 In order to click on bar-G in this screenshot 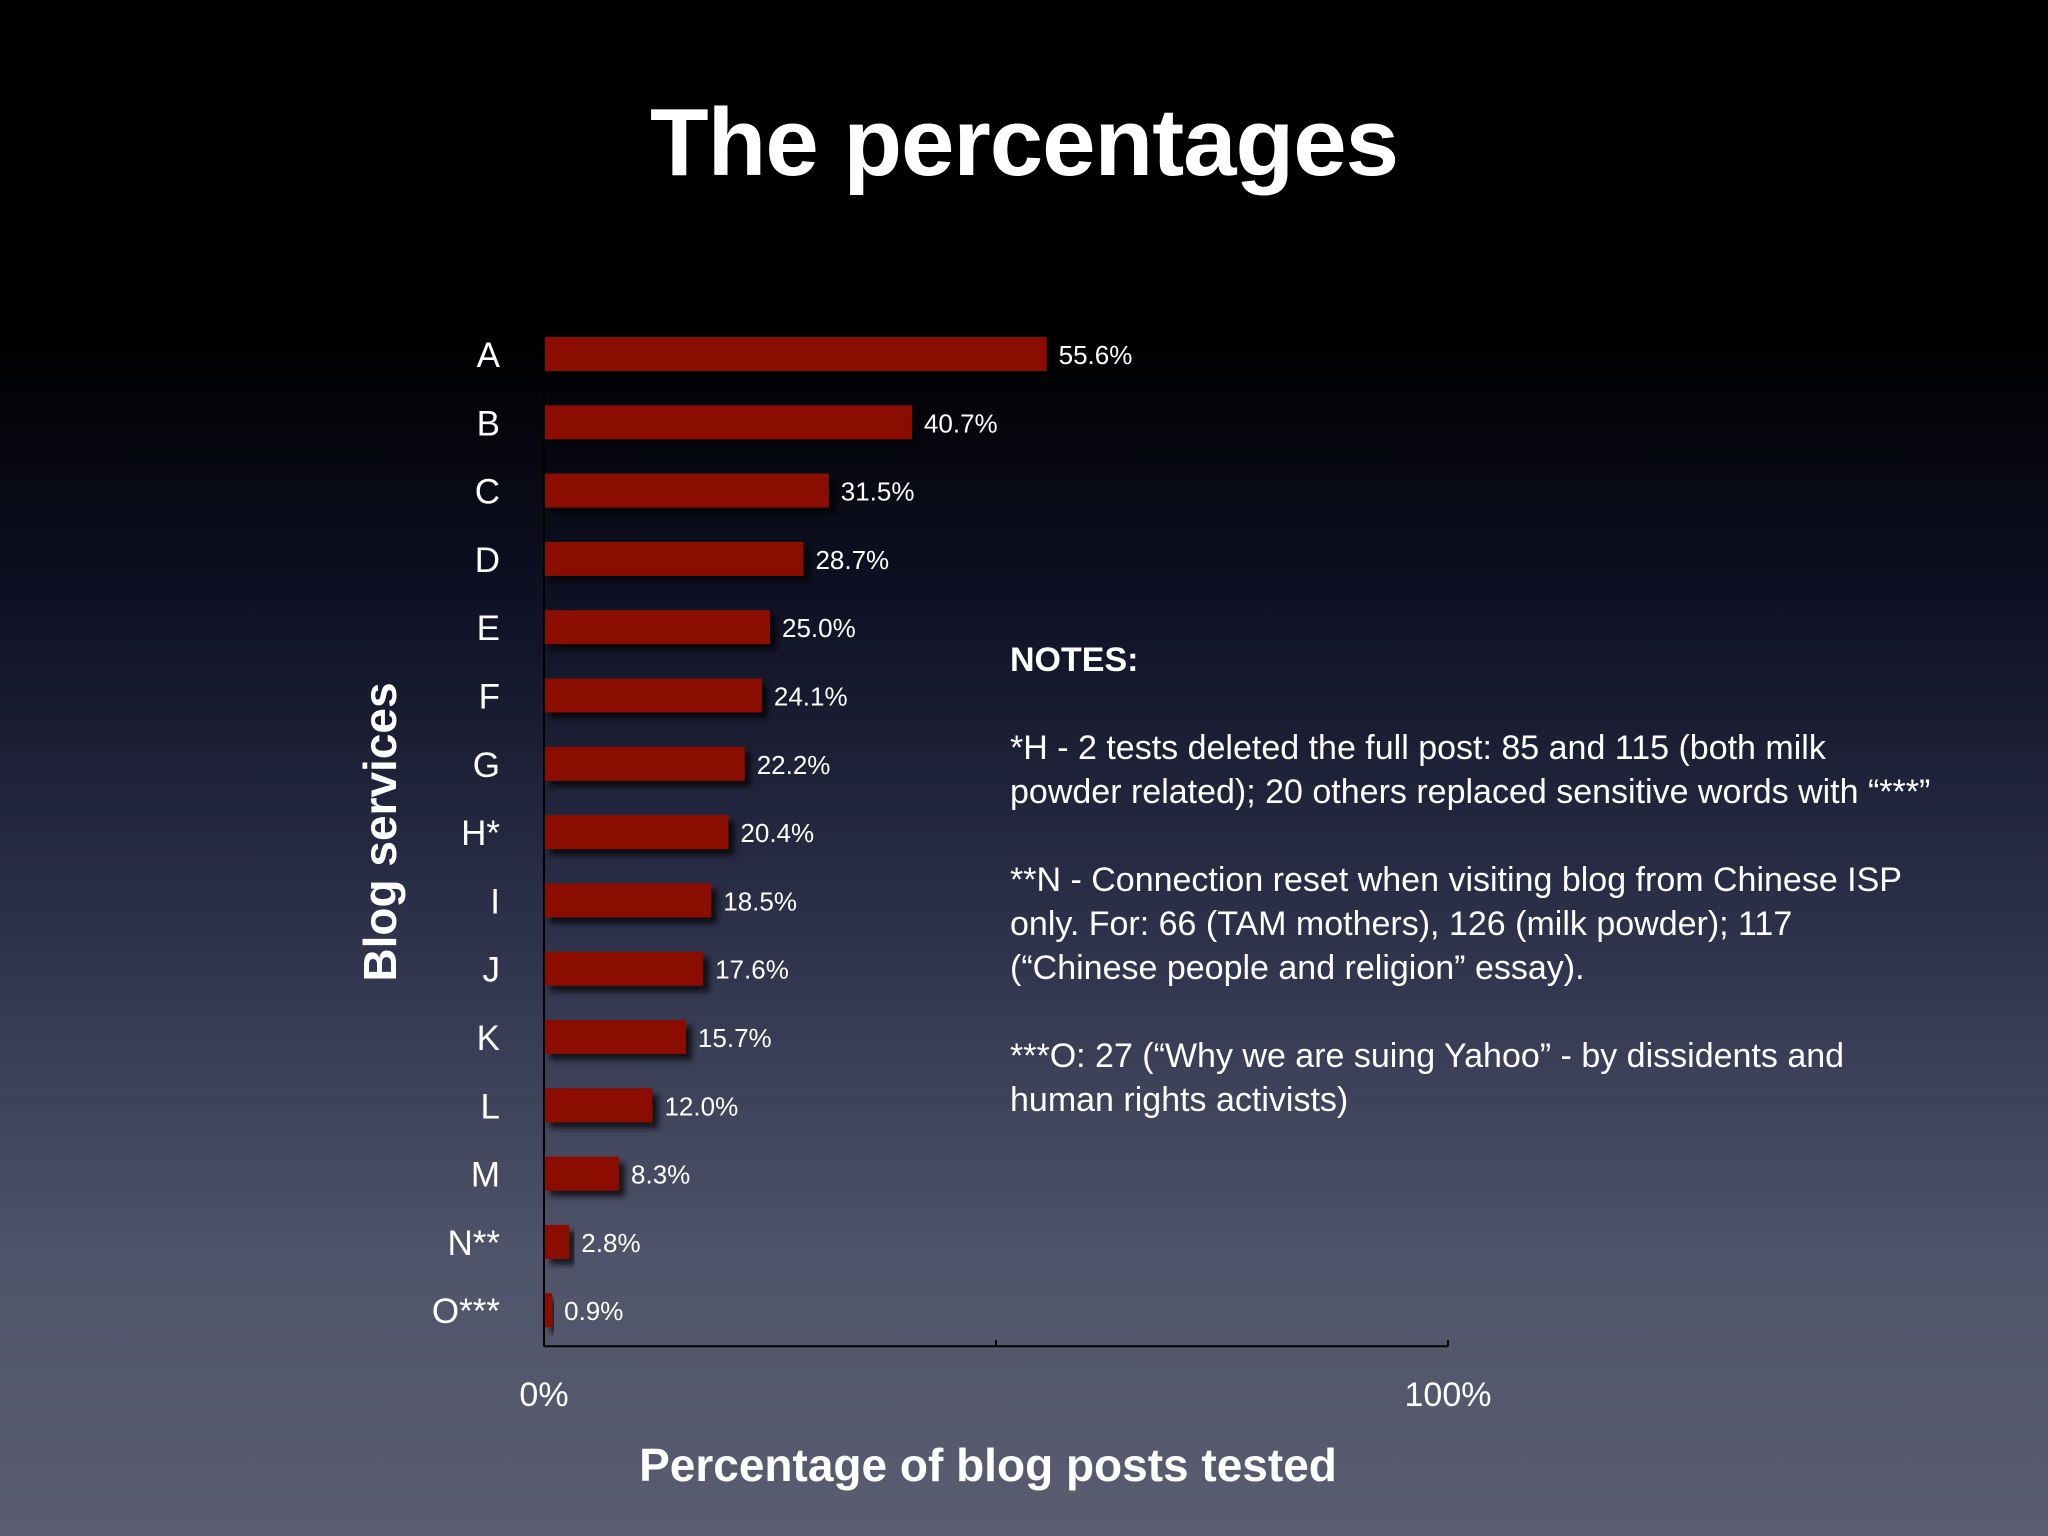, I will do `click(644, 763)`.